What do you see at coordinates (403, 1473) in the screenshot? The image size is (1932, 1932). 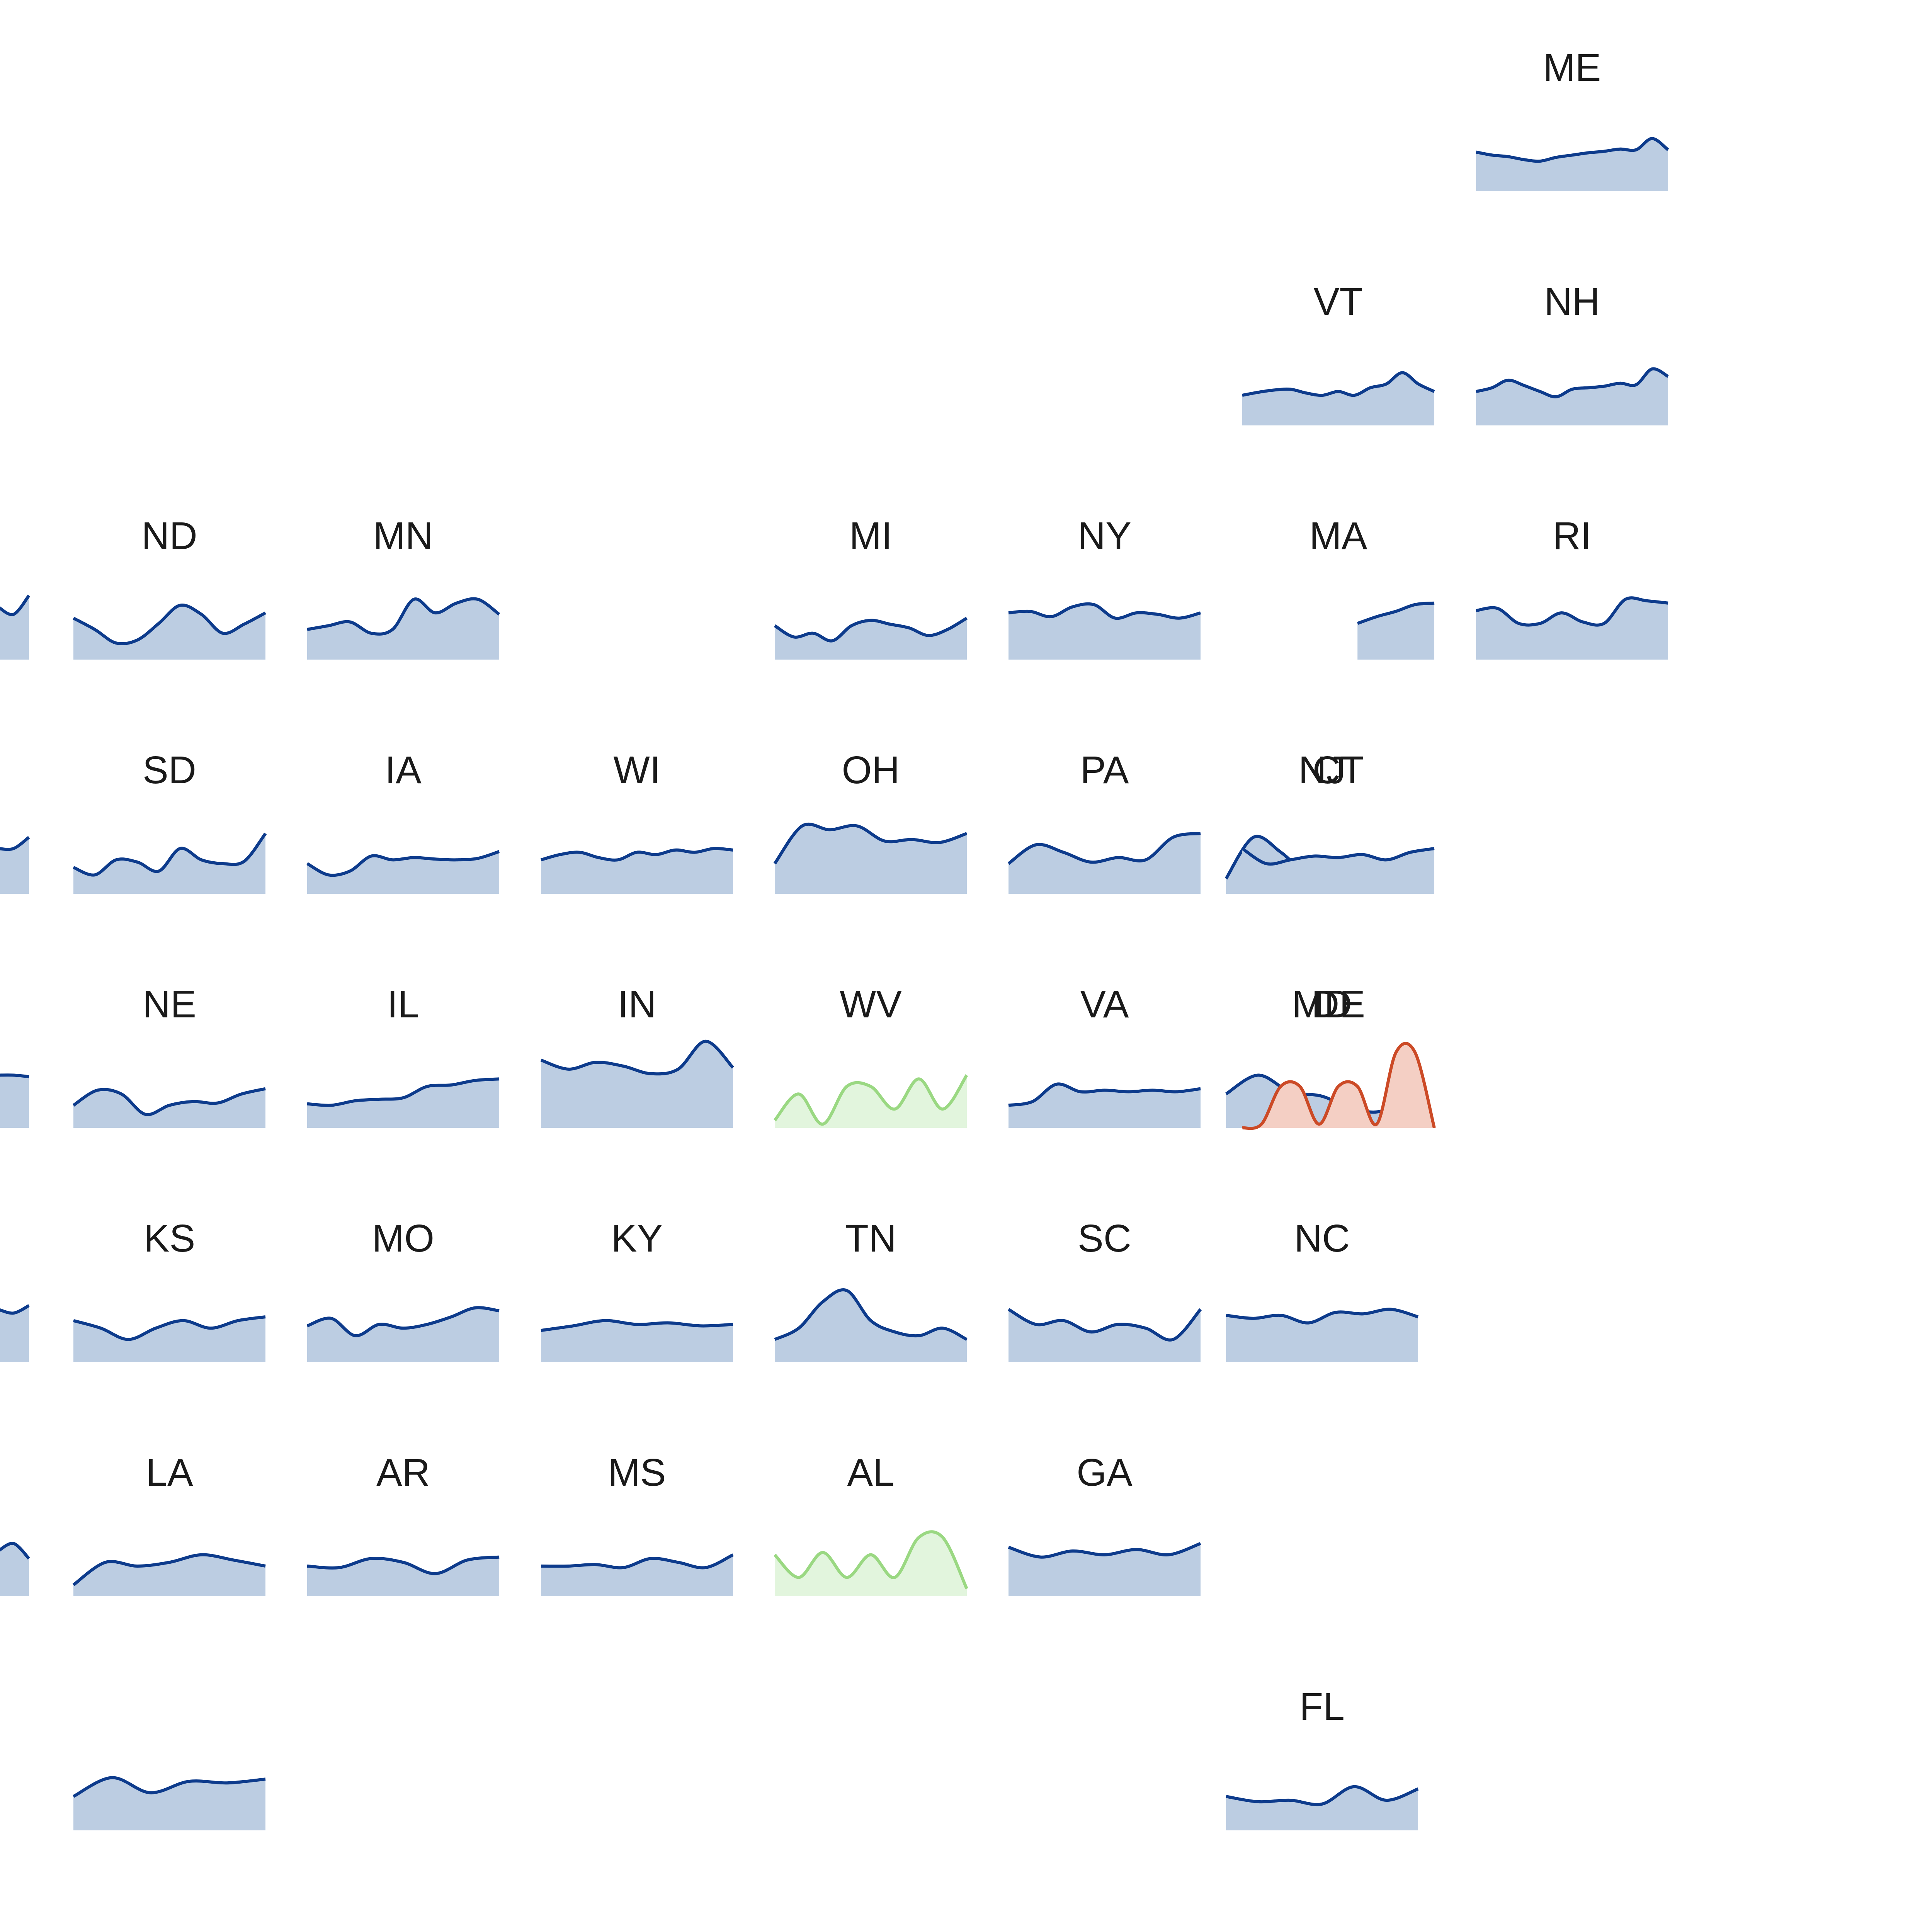 I see `state-label: AR` at bounding box center [403, 1473].